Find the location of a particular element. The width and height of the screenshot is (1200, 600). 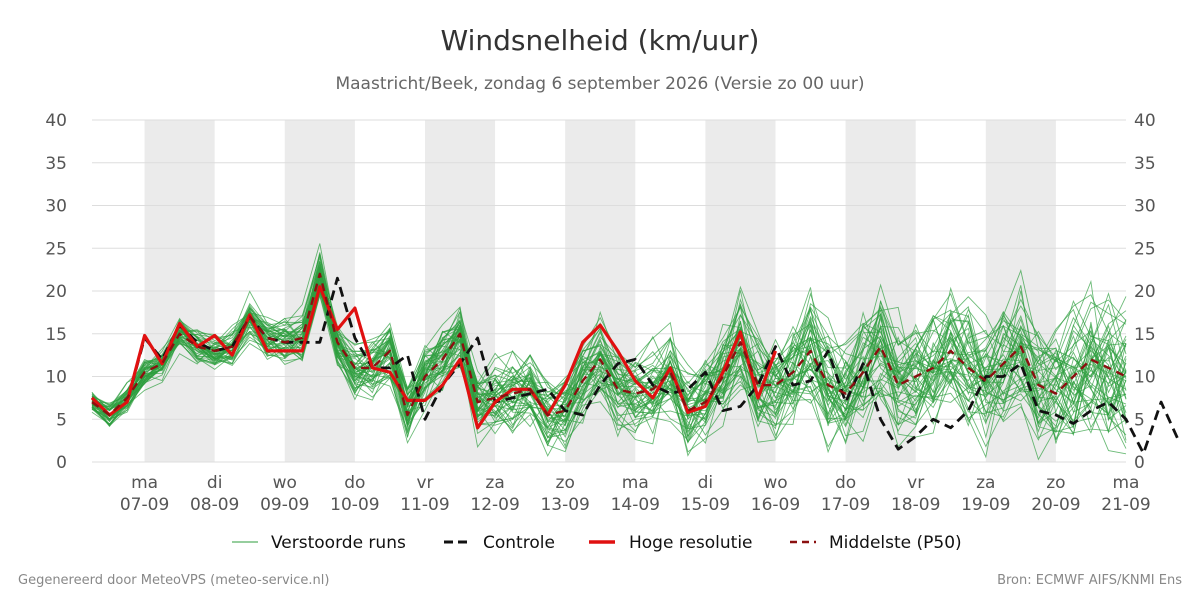

y-tick-label-left: 0 is located at coordinates (61, 463).